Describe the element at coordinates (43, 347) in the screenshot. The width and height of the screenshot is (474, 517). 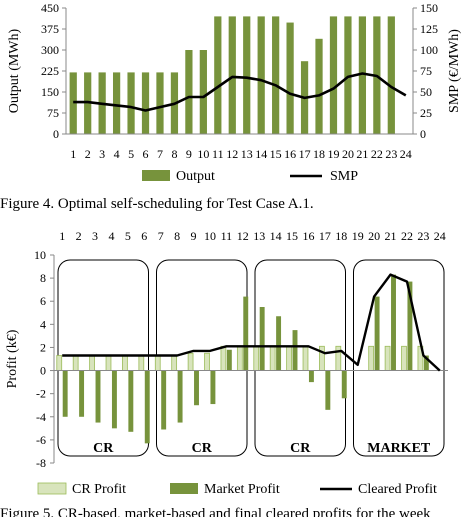
I see `y-tick-label: 2` at that location.